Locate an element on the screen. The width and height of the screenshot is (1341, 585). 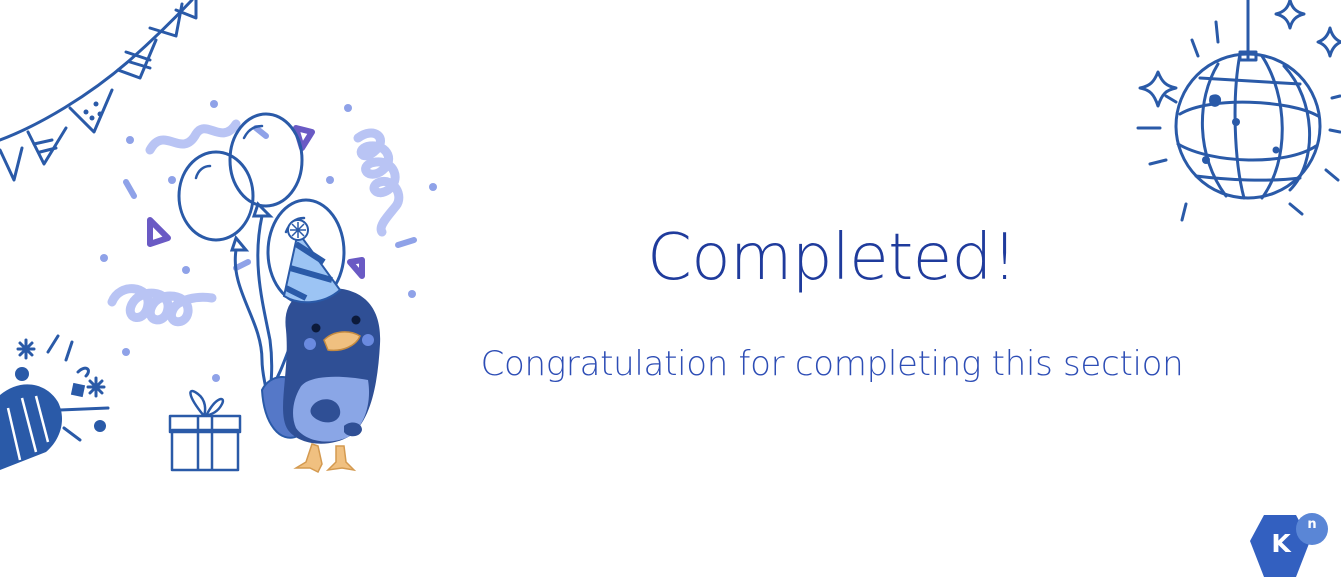
disco-ball-icon is located at coordinates (1238, 111).